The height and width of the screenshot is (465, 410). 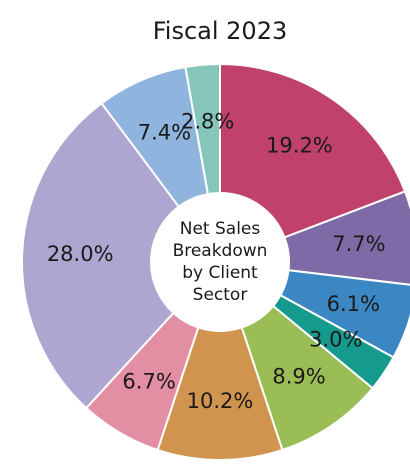 I want to click on center-label: Breakdown, so click(x=220, y=251).